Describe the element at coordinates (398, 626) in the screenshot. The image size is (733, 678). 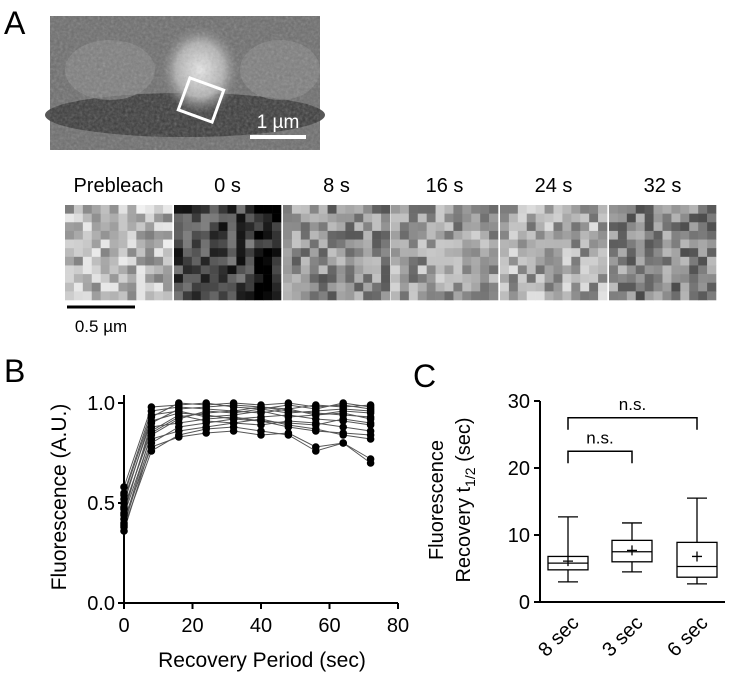
I see `x-tick-label: 80` at that location.